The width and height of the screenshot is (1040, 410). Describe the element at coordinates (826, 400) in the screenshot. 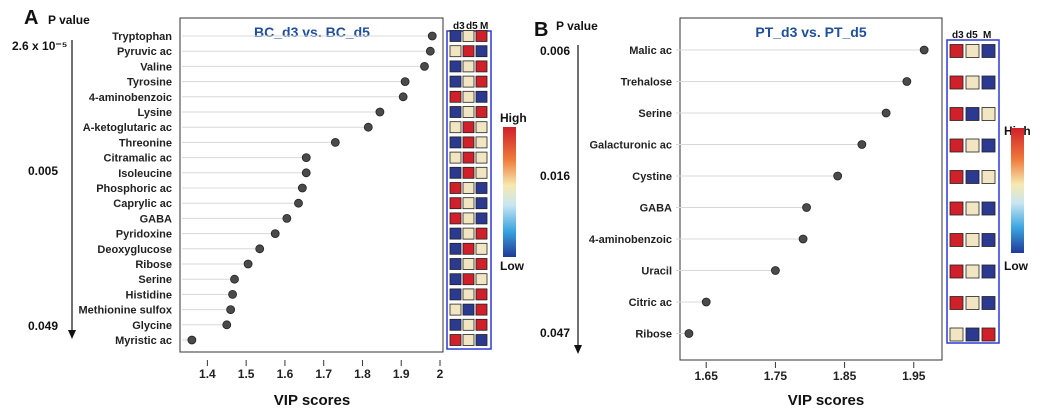

I see `panel-b-x-axis-label: VIP scores` at that location.